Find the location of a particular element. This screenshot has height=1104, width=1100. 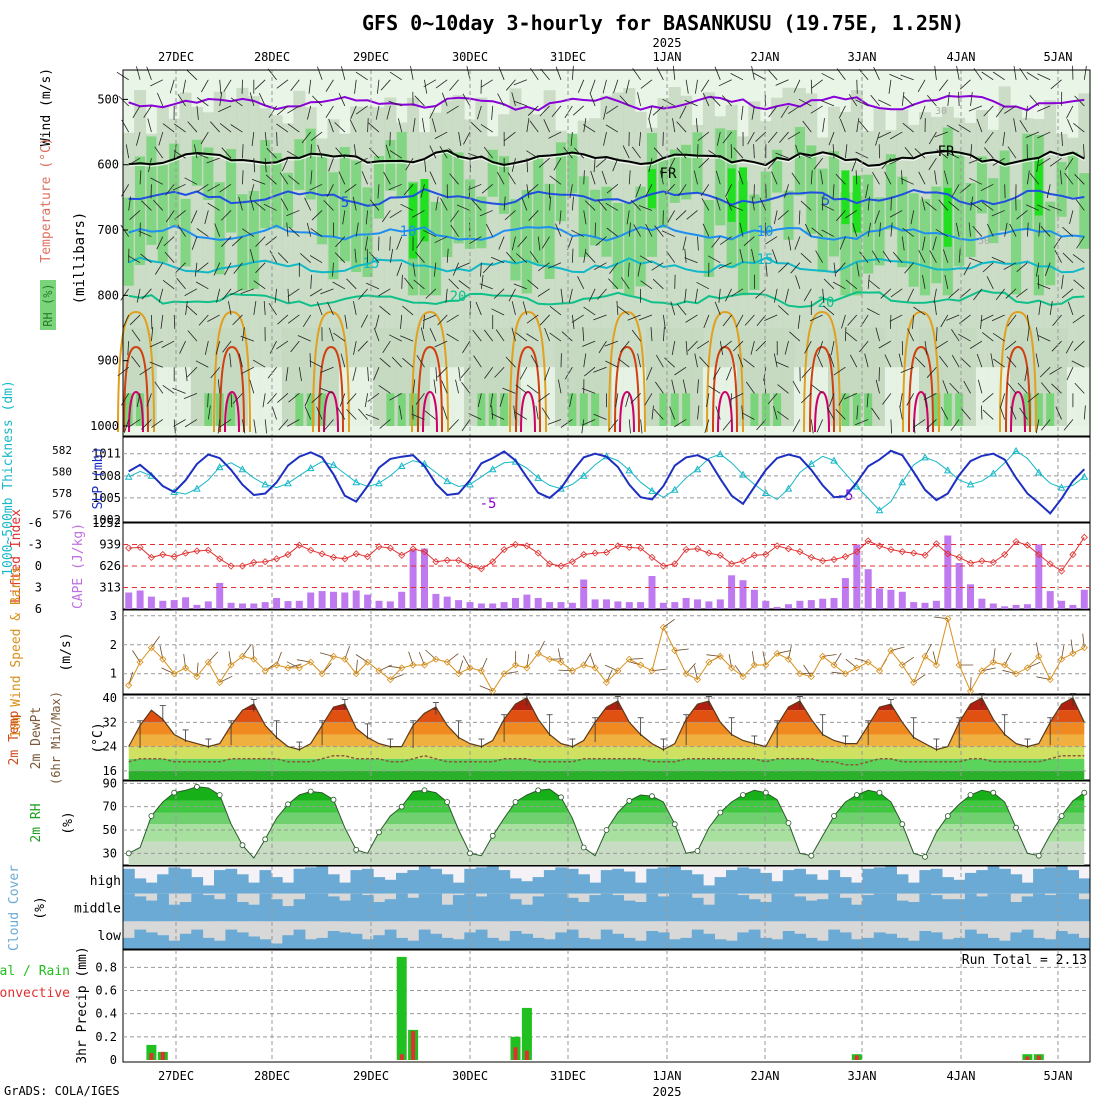

isotherm-label: 20 is located at coordinates (826, 303).